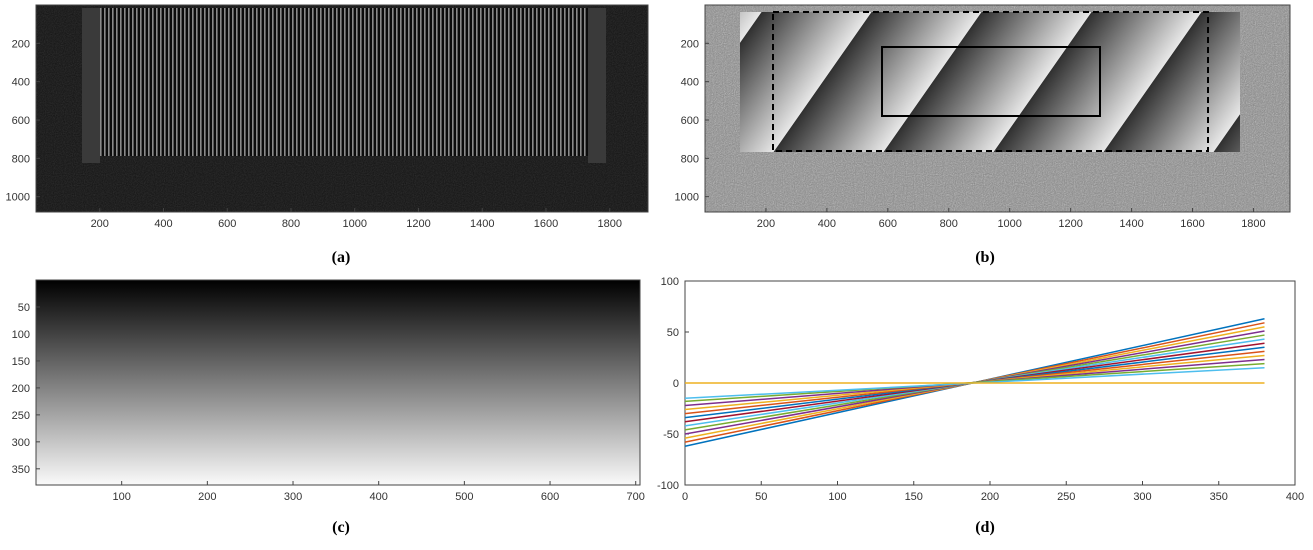 The height and width of the screenshot is (550, 1313). Describe the element at coordinates (1066, 497) in the screenshot. I see `x-tick-label: 250` at that location.